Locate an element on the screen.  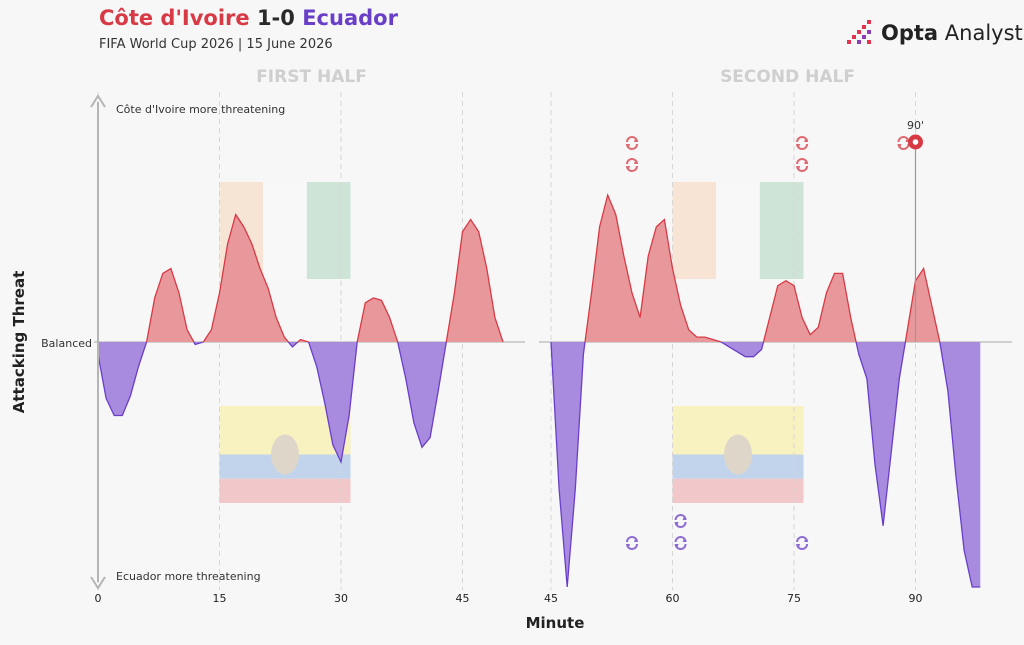
y-axis-arrow-down is located at coordinates (98, 583).